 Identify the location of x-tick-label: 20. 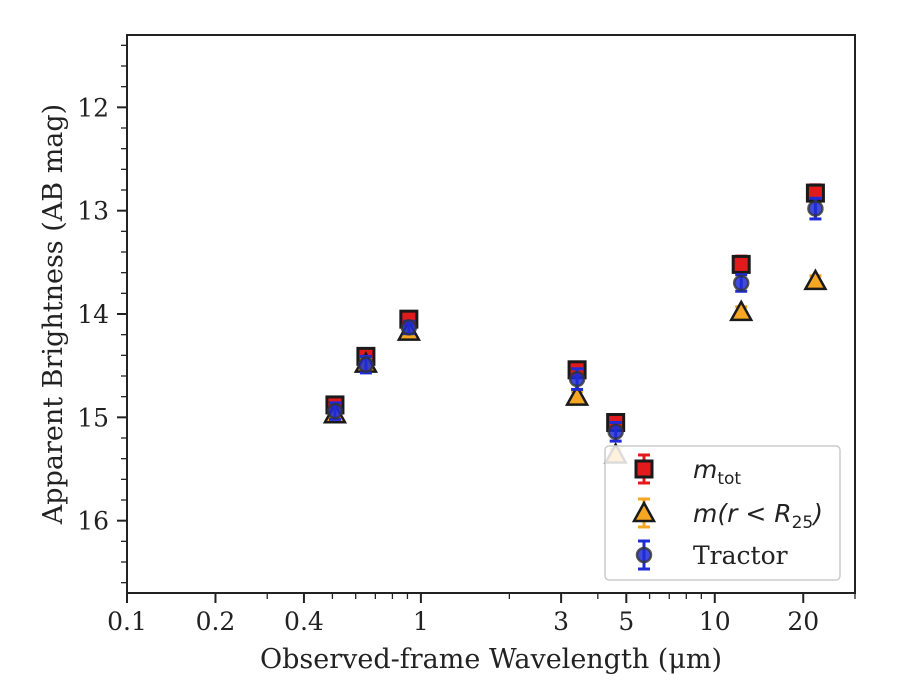
(803, 621).